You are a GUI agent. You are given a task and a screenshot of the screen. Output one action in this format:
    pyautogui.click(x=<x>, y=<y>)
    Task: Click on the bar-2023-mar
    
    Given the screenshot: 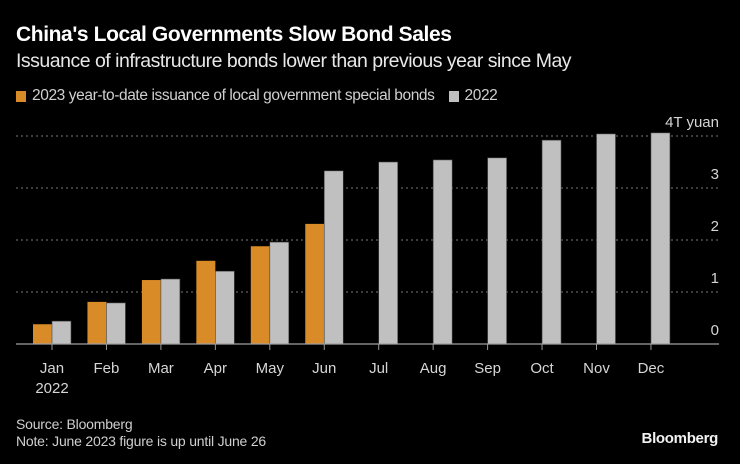 What is the action you would take?
    pyautogui.click(x=151, y=312)
    